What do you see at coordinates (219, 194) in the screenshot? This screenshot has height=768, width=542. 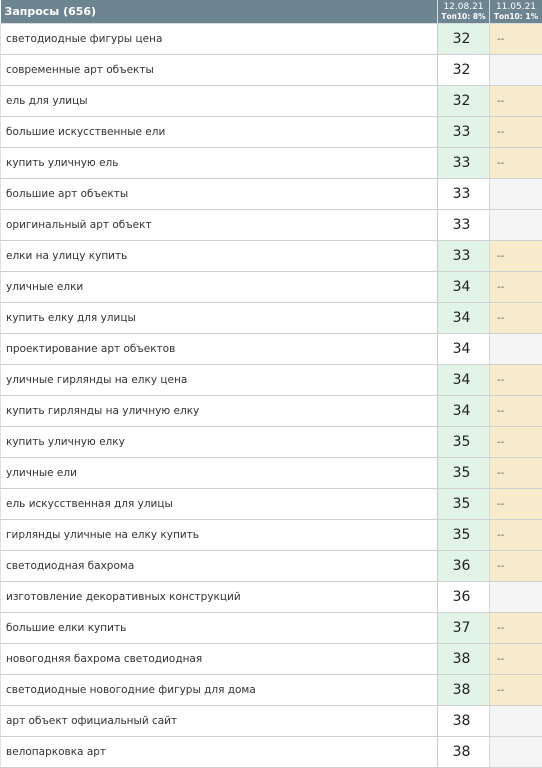 I see `query-text: большие арт объекты` at bounding box center [219, 194].